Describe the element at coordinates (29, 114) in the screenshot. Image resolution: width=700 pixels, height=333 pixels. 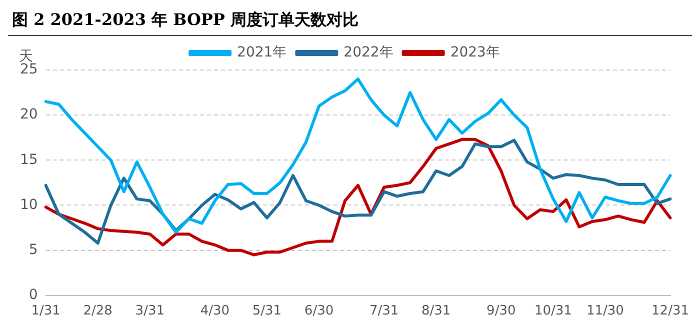
I see `y-tick-label: 20` at that location.